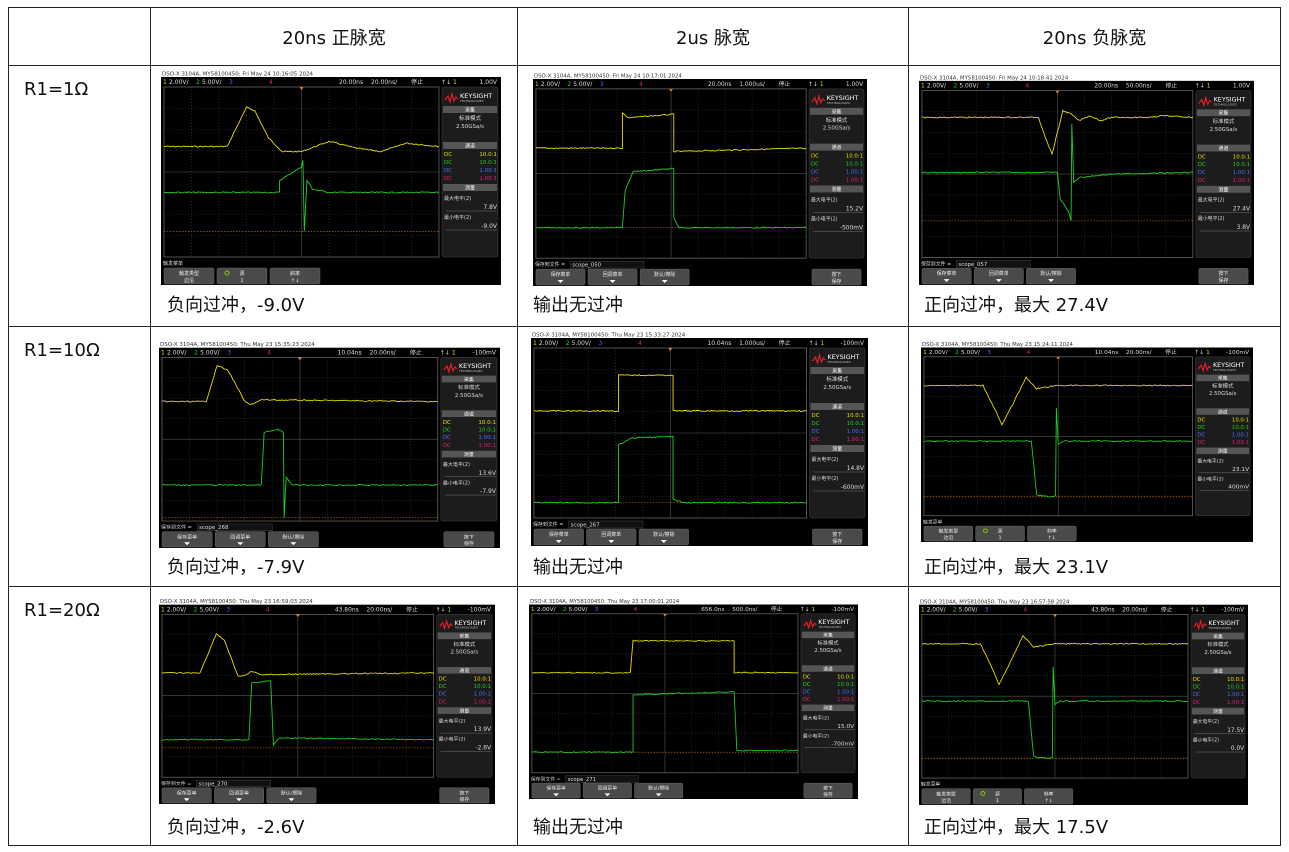 This screenshot has width=1289, height=852. I want to click on ch4-number: 4, so click(1026, 610).